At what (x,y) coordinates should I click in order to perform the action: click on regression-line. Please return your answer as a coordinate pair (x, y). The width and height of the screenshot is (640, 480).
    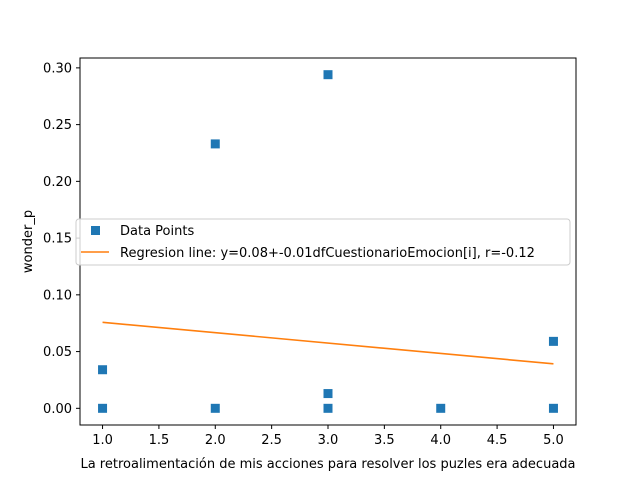
    Looking at the image, I should click on (328, 343).